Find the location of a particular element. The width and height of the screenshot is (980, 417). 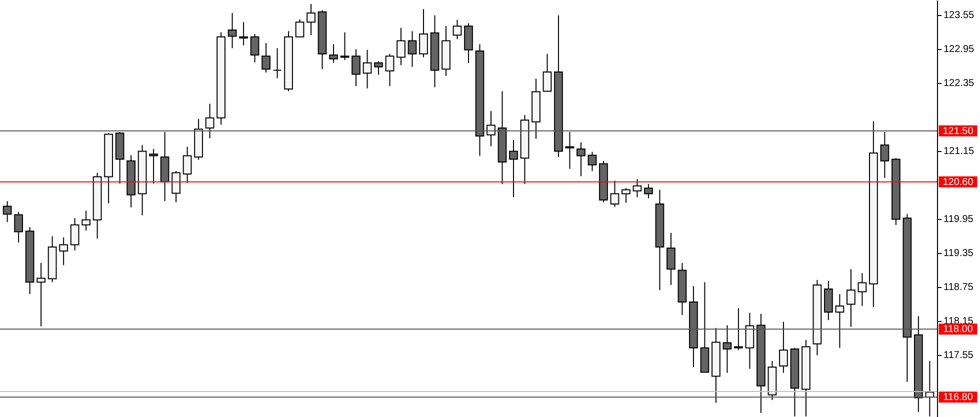

ref-line-label: 121.50 is located at coordinates (958, 131).